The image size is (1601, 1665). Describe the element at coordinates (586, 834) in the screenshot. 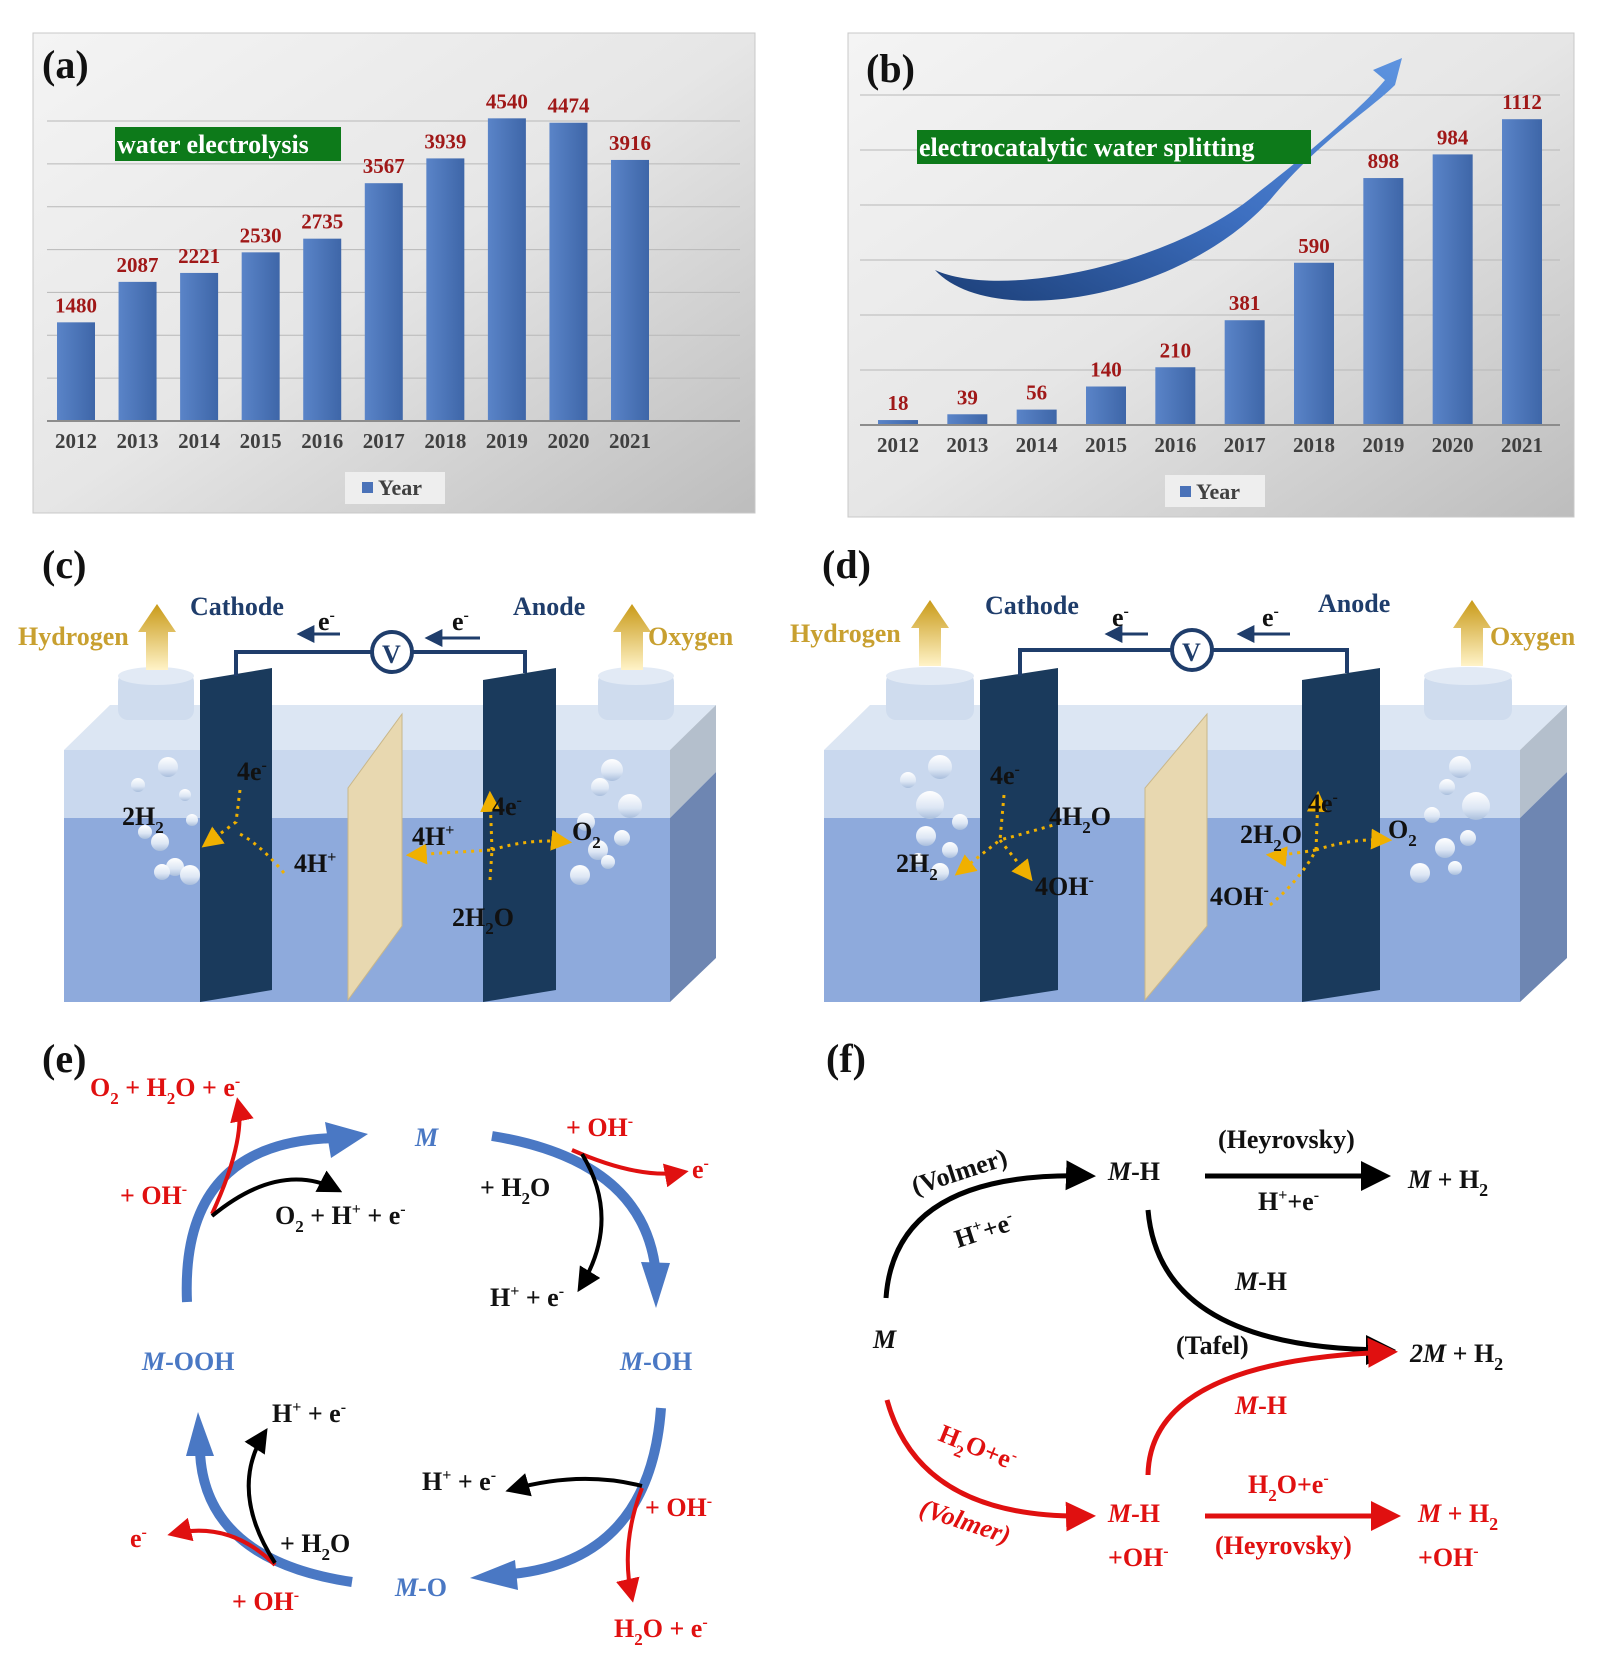

I see `c-o2: O2` at that location.